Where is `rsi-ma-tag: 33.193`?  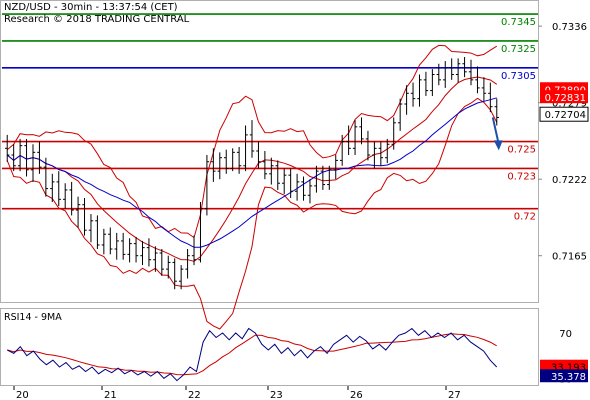
rsi-ma-tag: 33.193 is located at coordinates (568, 368).